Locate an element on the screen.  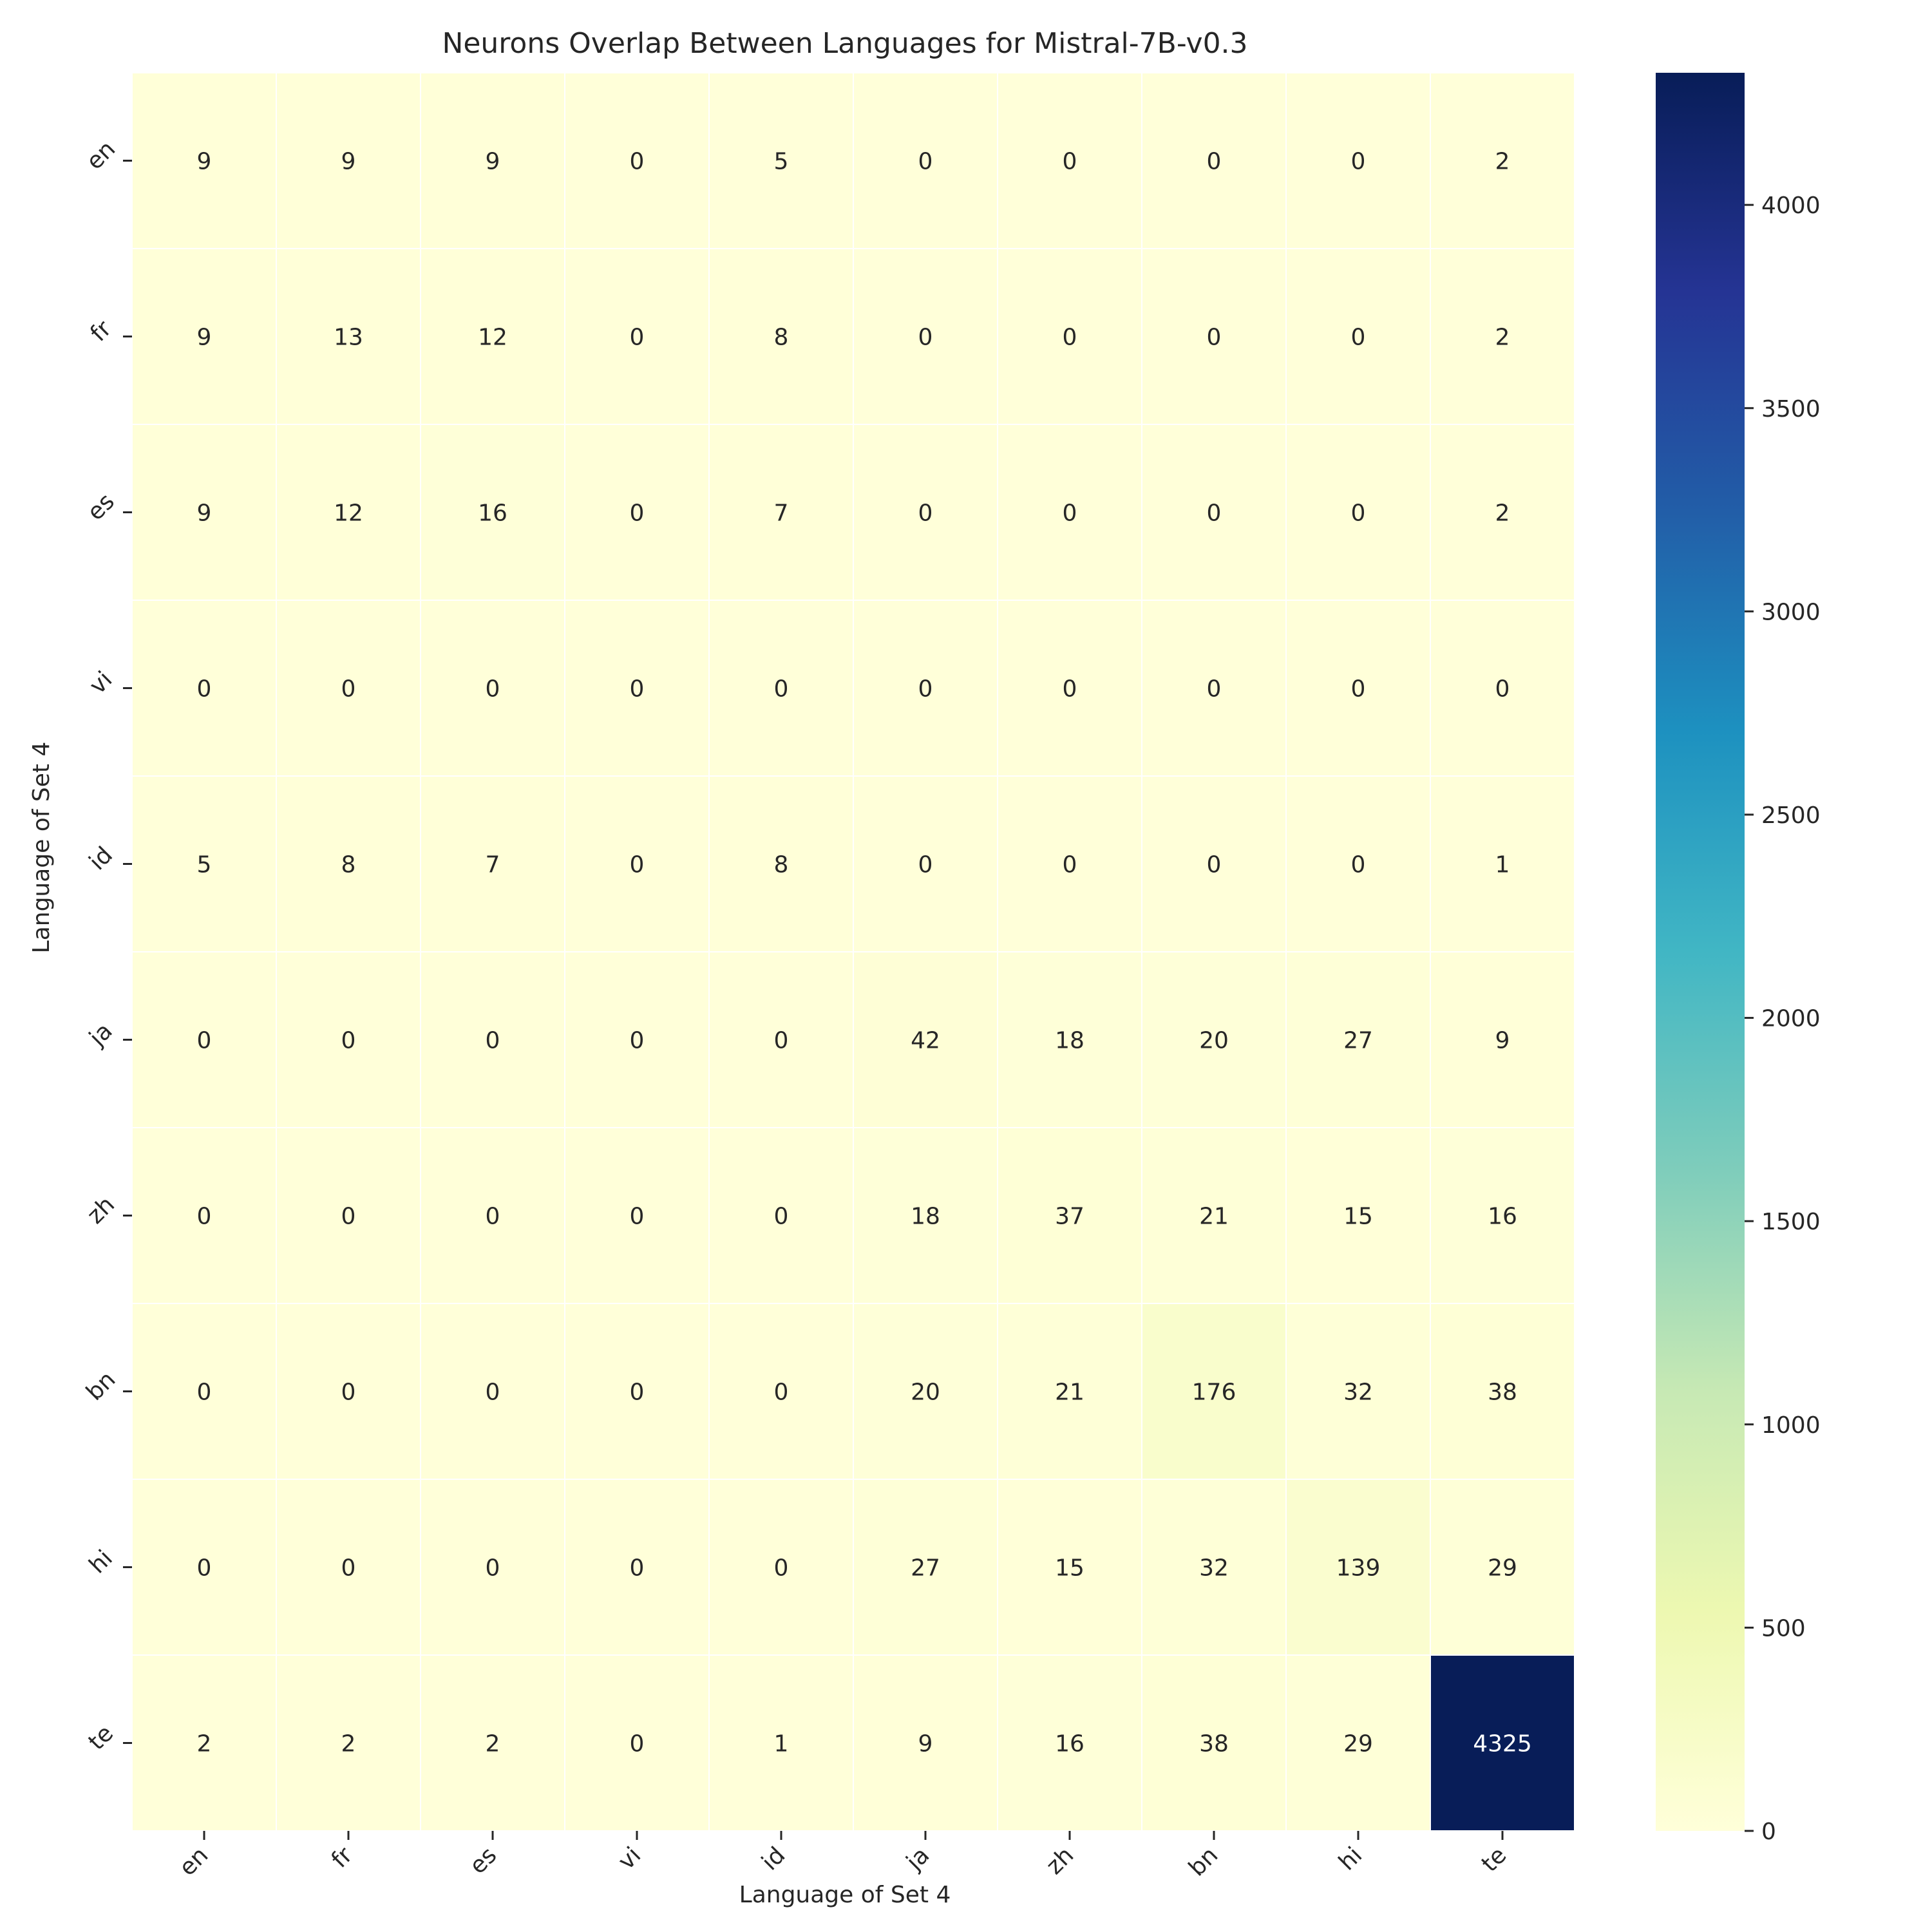
cell-value-label: 1 is located at coordinates (1502, 865).